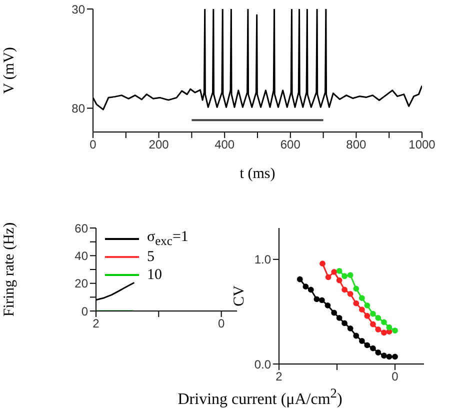  Describe the element at coordinates (263, 364) in the screenshot. I see `y-tick-label: 0.0` at that location.